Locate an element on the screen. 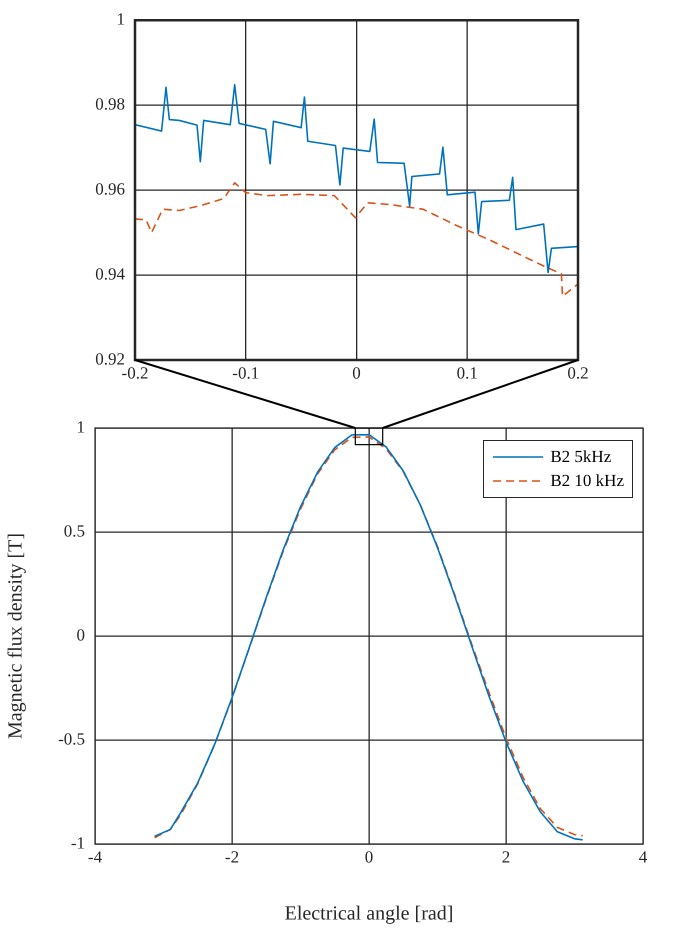 Image resolution: width=680 pixels, height=928 pixels. x-tick-label: 2 is located at coordinates (506, 857).